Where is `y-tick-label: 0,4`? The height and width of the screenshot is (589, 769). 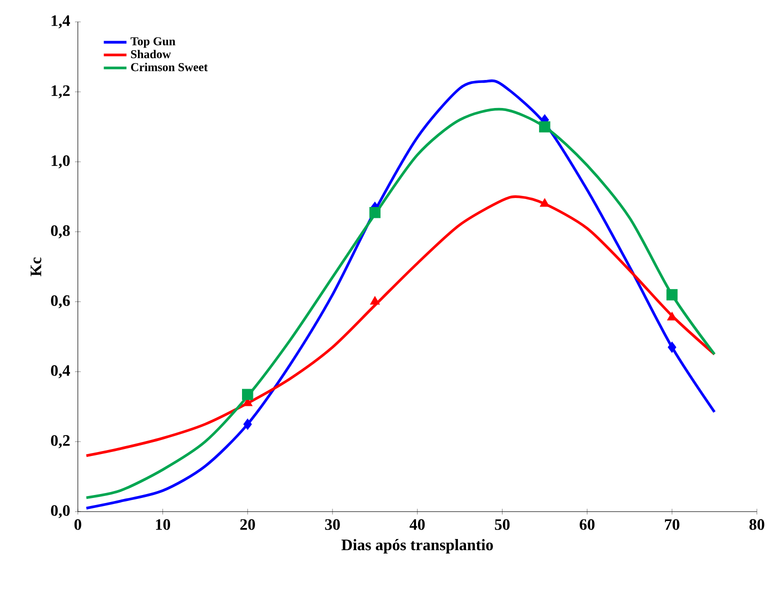
y-tick-label: 0,4 is located at coordinates (60, 371).